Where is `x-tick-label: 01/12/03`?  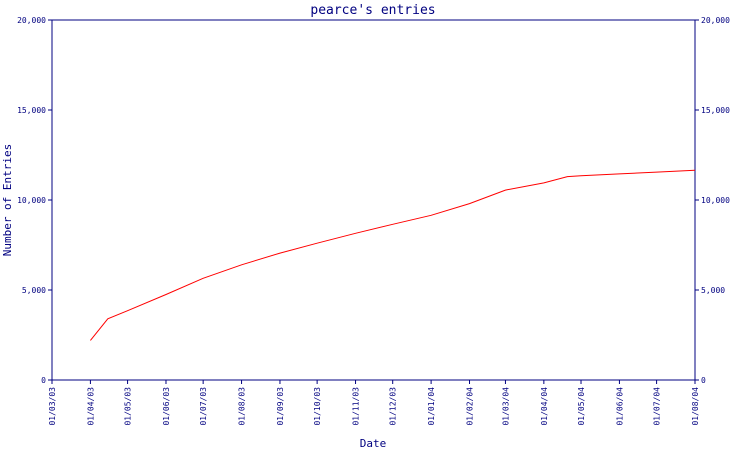 x-tick-label: 01/12/03 is located at coordinates (393, 406).